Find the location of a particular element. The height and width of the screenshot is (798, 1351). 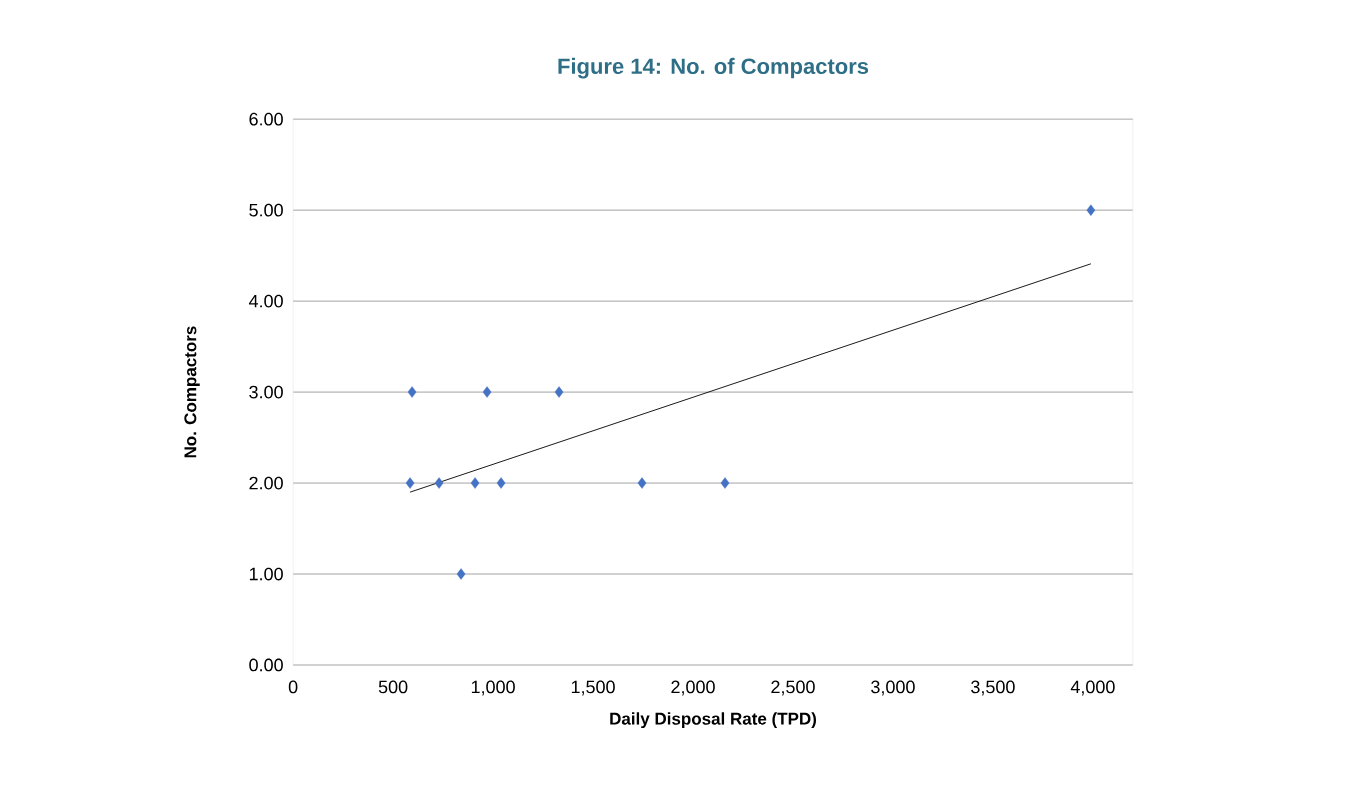

x-tick-label: 4,000 is located at coordinates (1092, 688).